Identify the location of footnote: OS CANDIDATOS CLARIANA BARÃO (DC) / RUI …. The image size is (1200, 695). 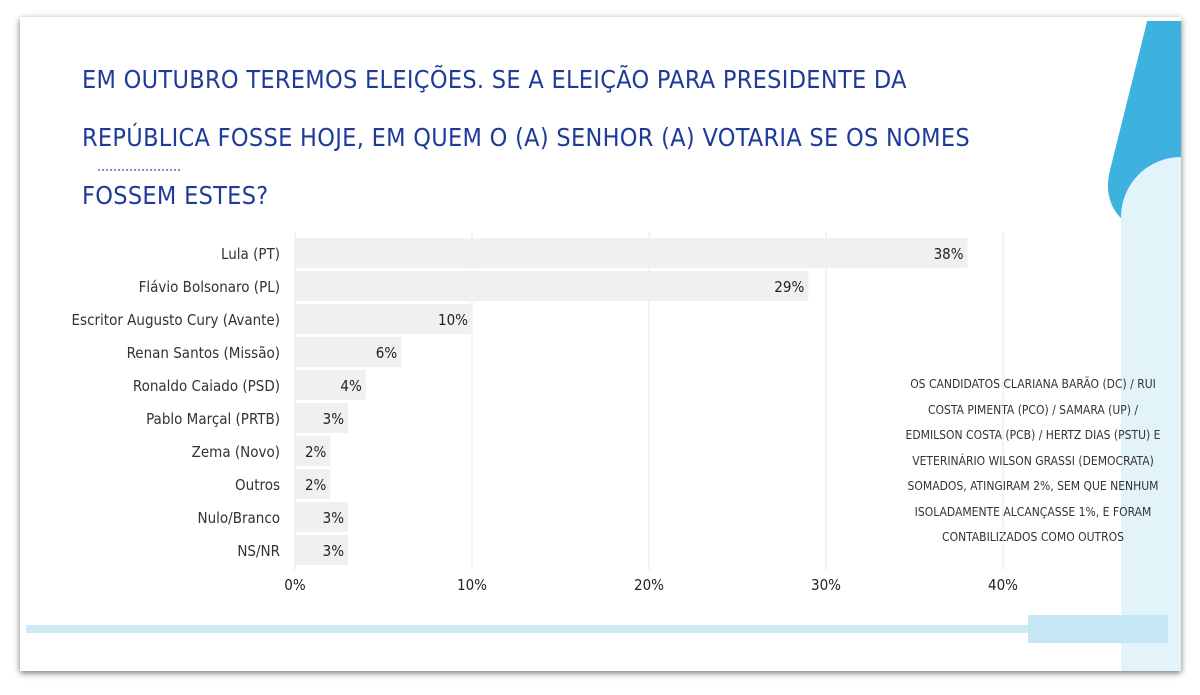
(1033, 460).